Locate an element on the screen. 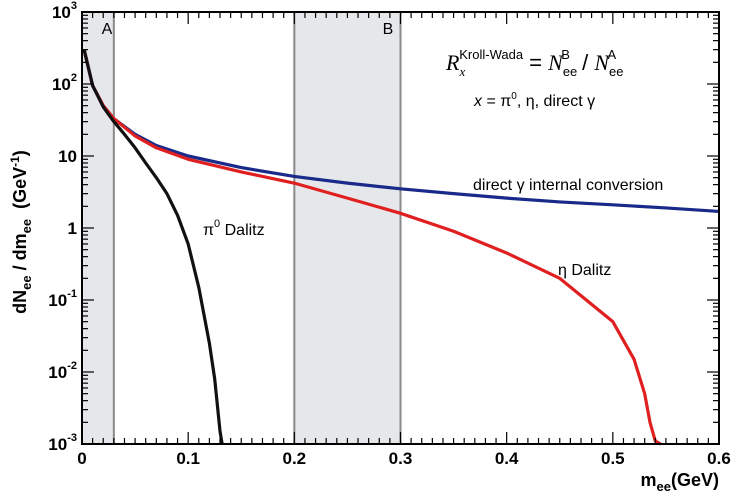  x-tick-label: 0.2 is located at coordinates (295, 458).